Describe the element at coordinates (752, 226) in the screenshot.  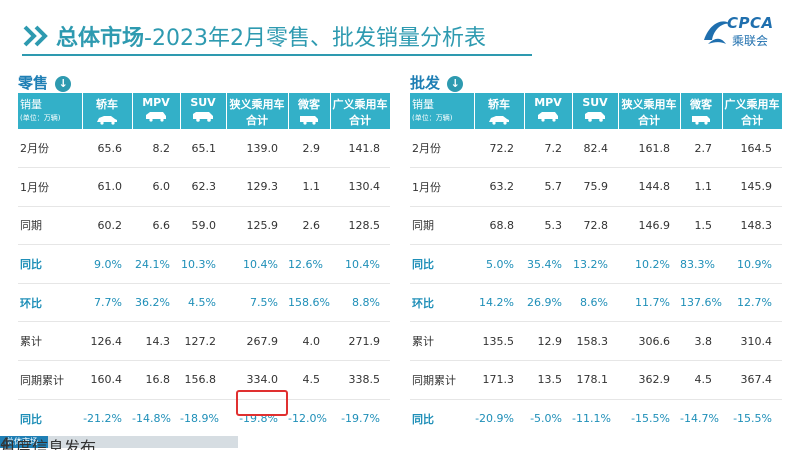
I see `table-cell: 148.3` at that location.